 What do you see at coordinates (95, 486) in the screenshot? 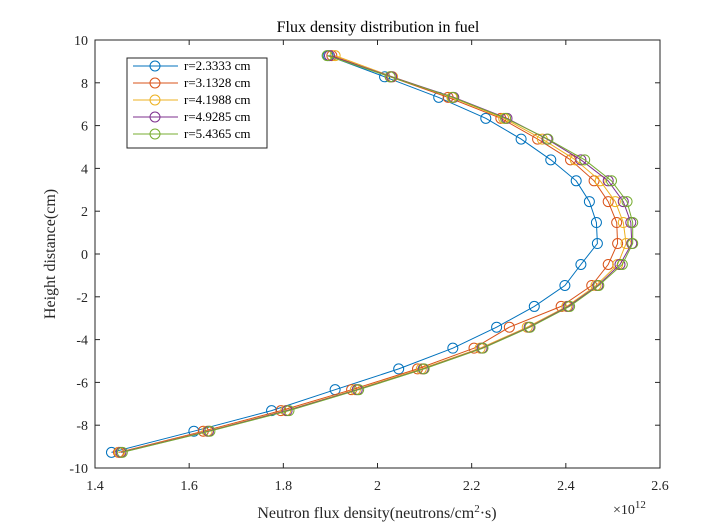
I see `x-tick-label: 1.4` at bounding box center [95, 486].